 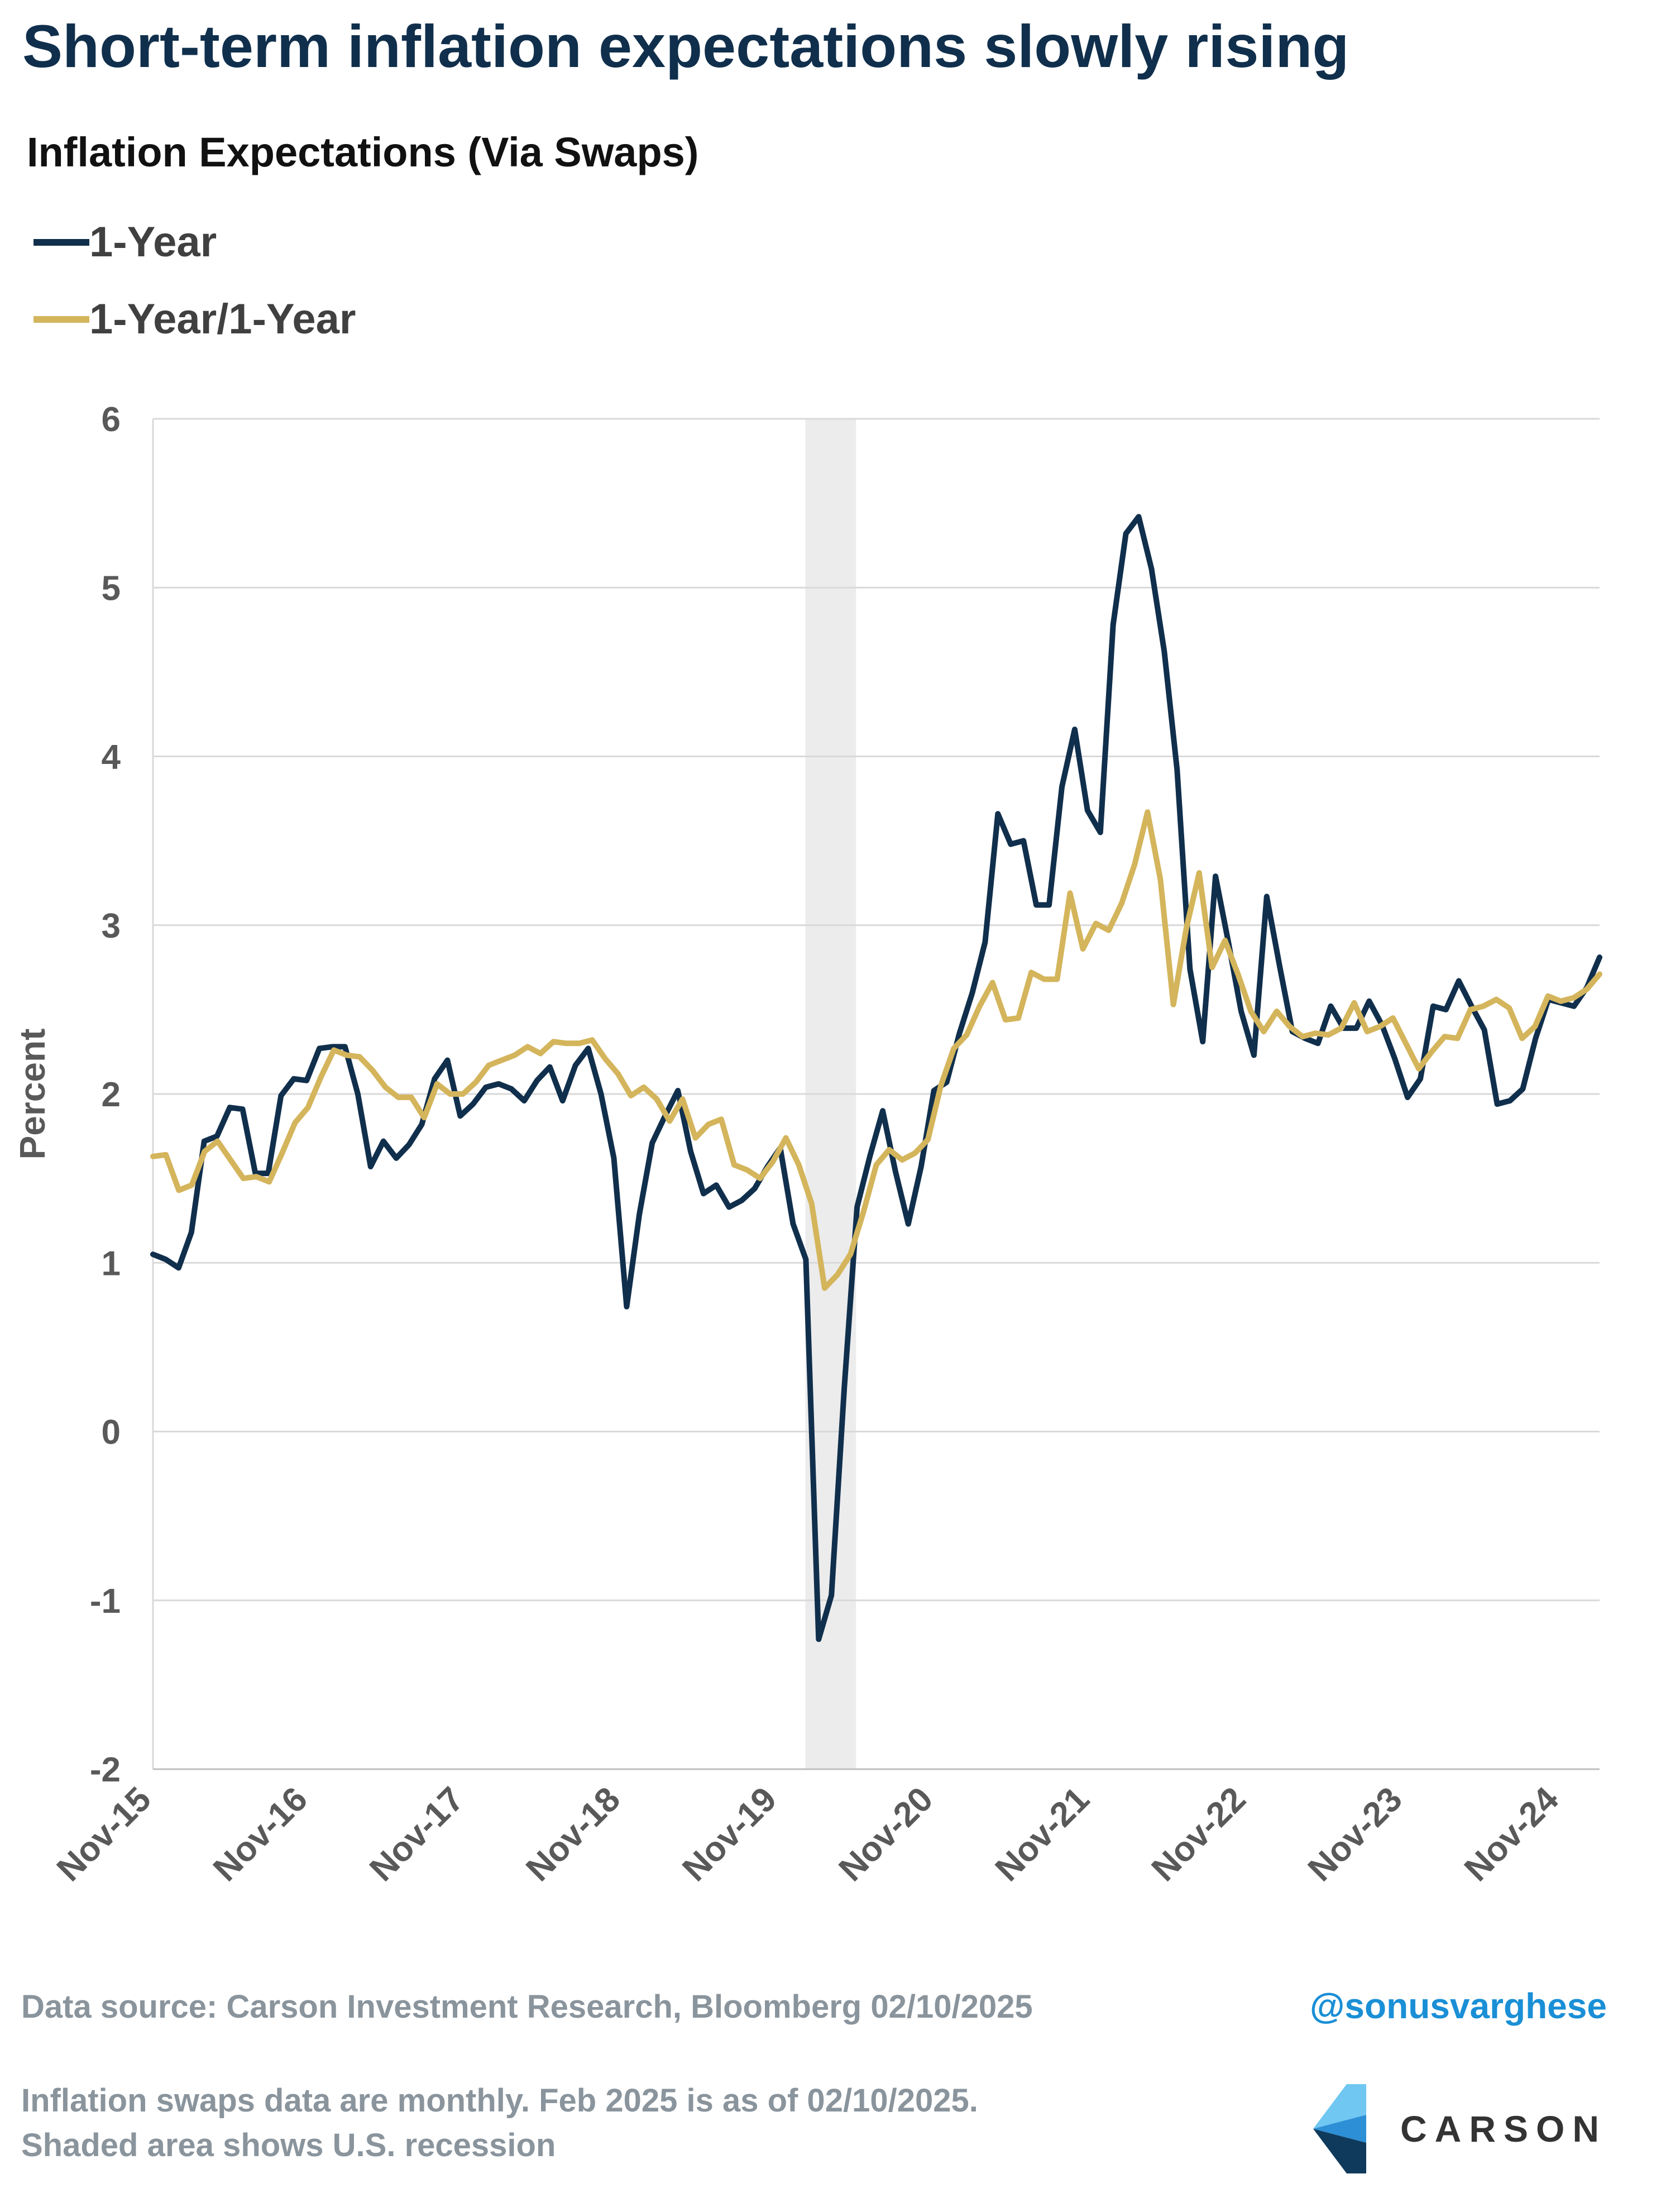 What do you see at coordinates (1199, 1834) in the screenshot?
I see `x-tick-label: Nov-22` at bounding box center [1199, 1834].